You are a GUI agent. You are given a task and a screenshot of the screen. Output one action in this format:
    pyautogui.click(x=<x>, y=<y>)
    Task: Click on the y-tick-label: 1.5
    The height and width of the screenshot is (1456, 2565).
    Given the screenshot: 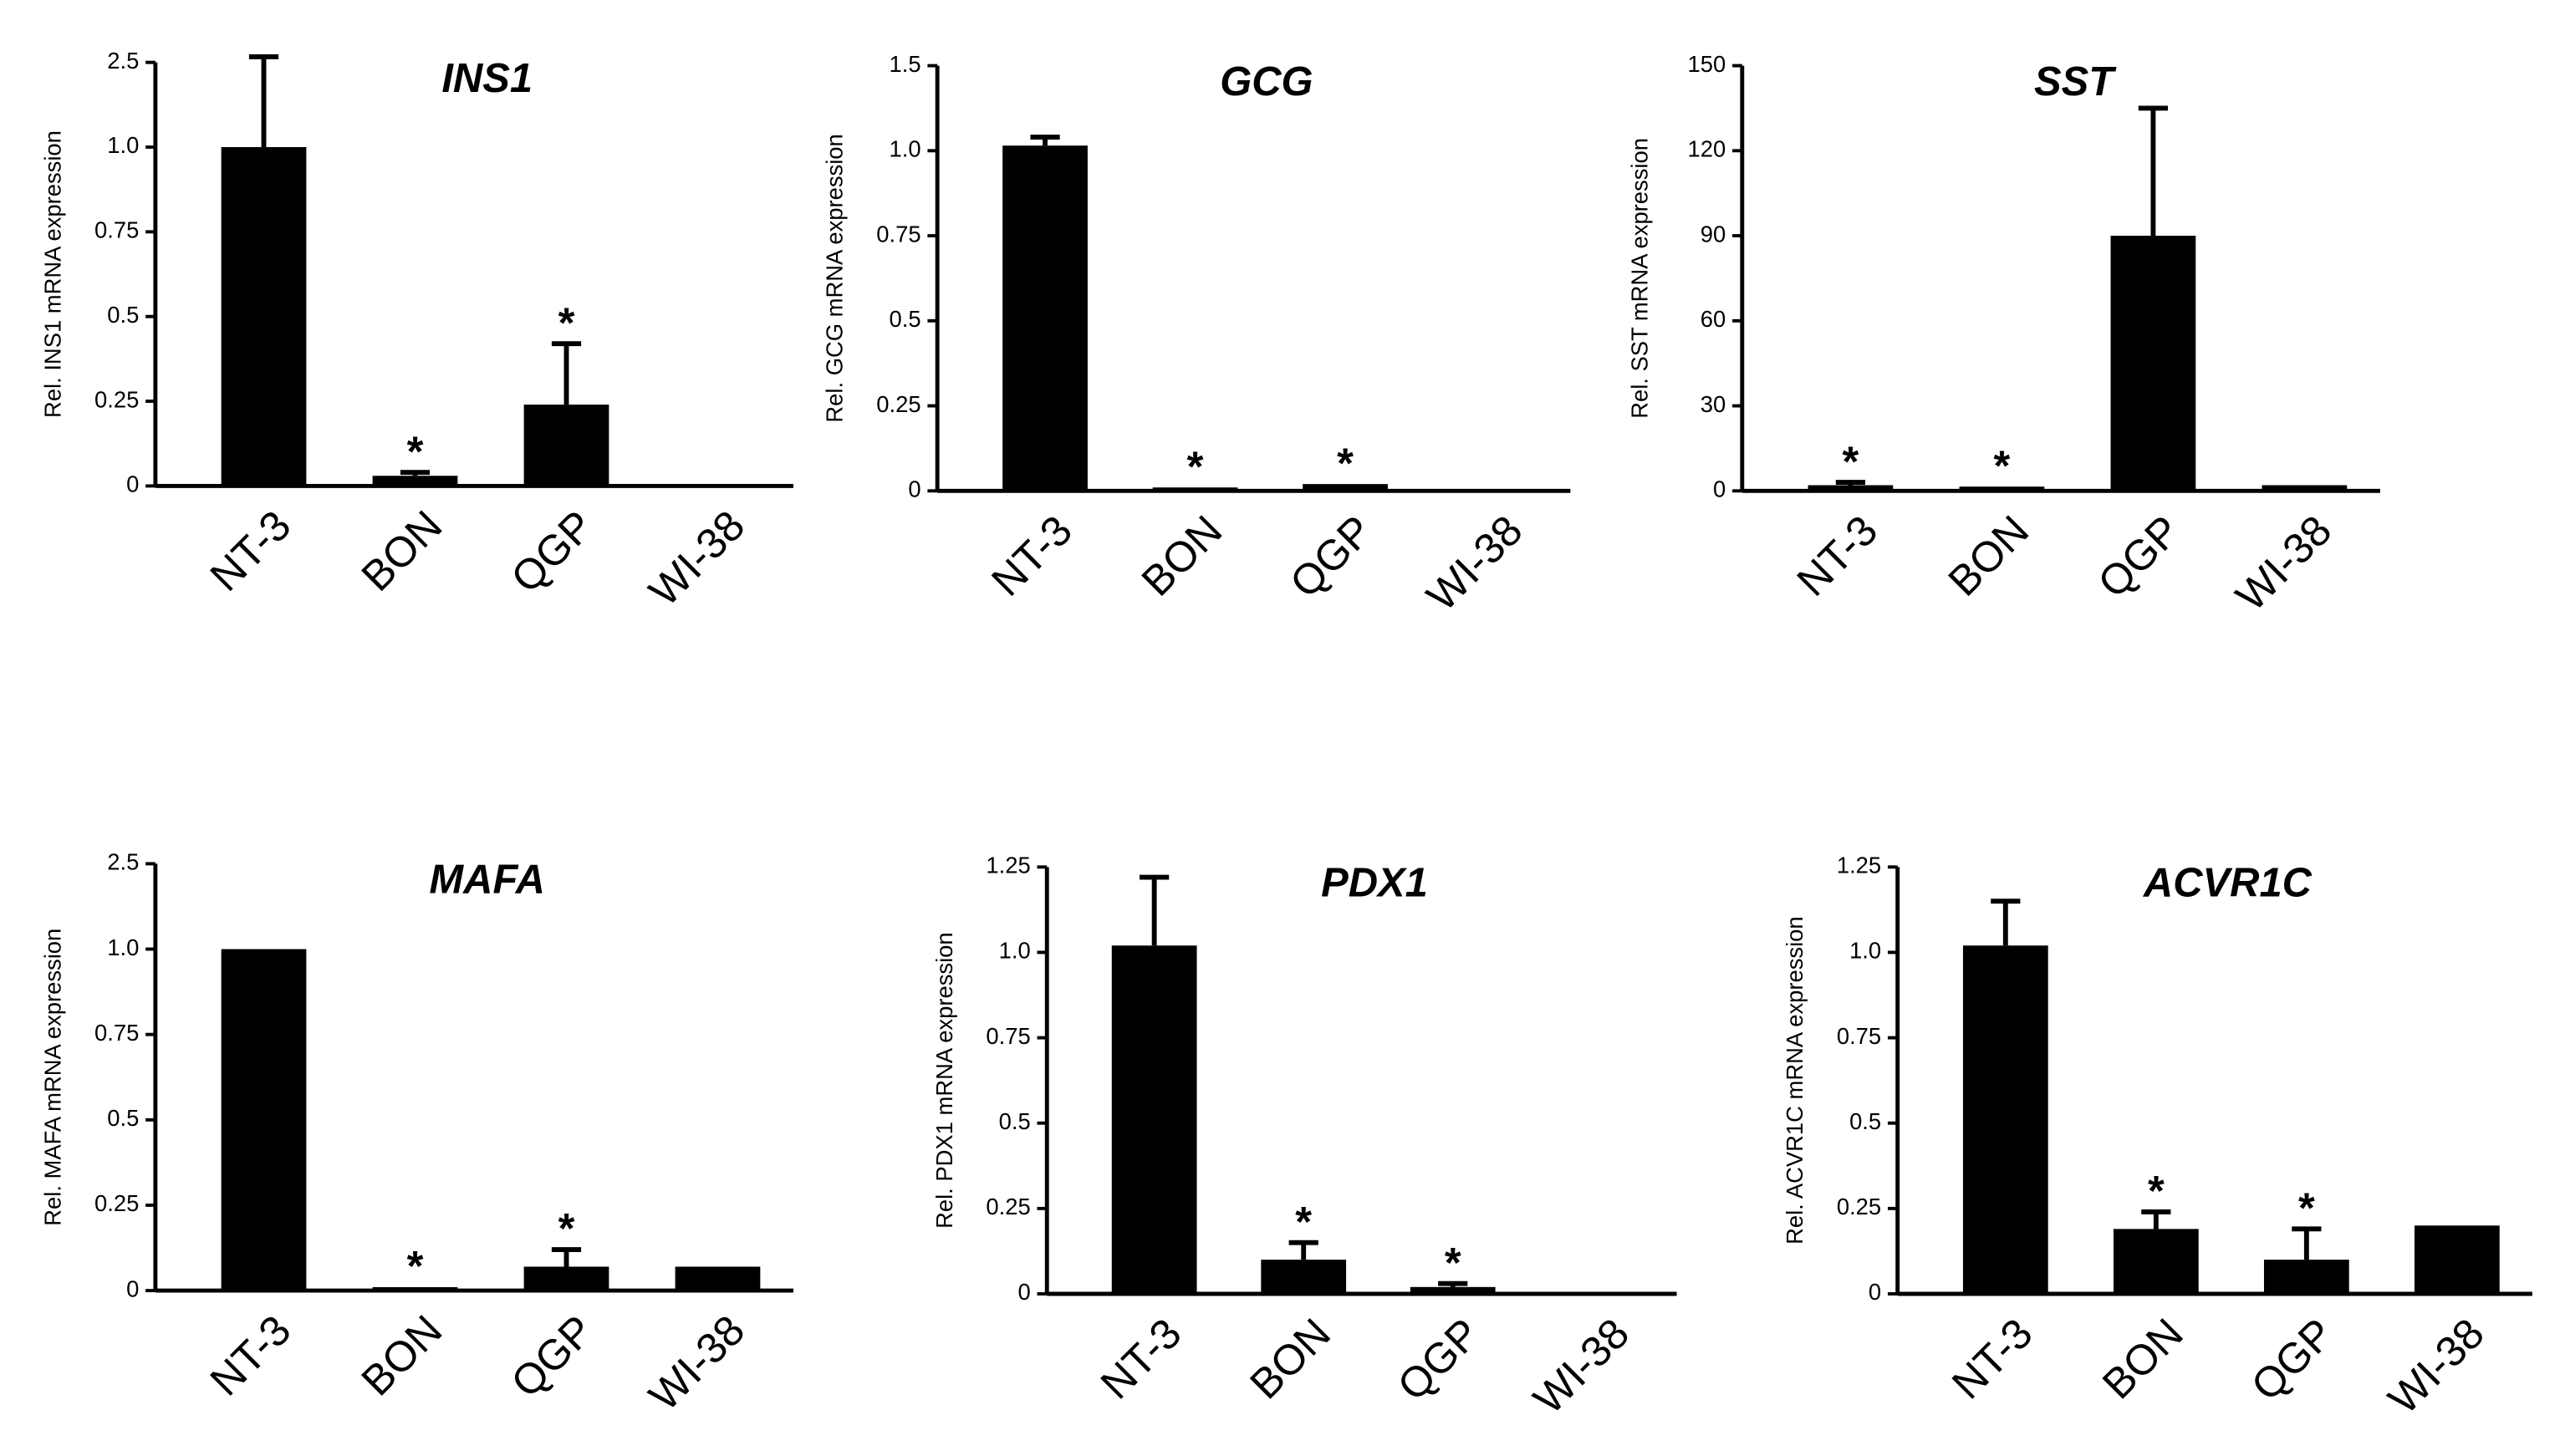 What is the action you would take?
    pyautogui.click(x=906, y=64)
    